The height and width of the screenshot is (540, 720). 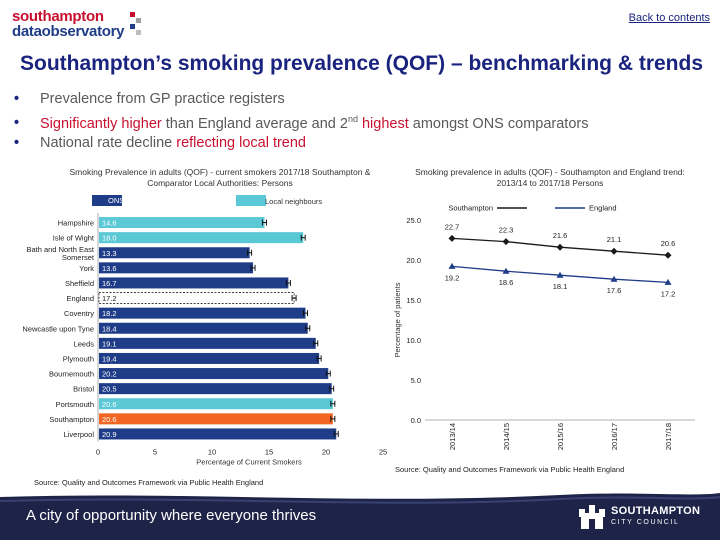 What do you see at coordinates (79, 283) in the screenshot?
I see `bar-category-label: Sheffield` at bounding box center [79, 283].